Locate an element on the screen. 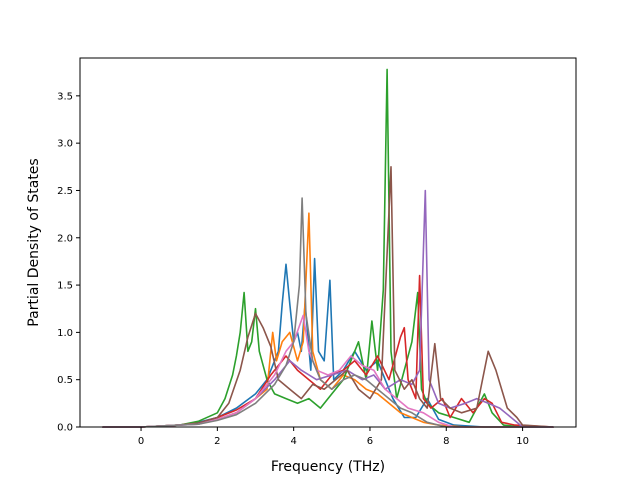 The height and width of the screenshot is (480, 640). y-tick-label-1: 0.5 is located at coordinates (65, 380).